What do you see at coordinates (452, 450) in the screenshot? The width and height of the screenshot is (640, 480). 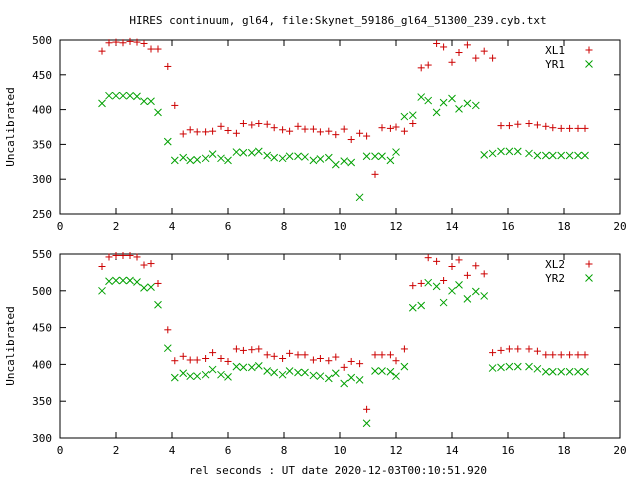 I see `x-tick-label: 14` at bounding box center [452, 450].